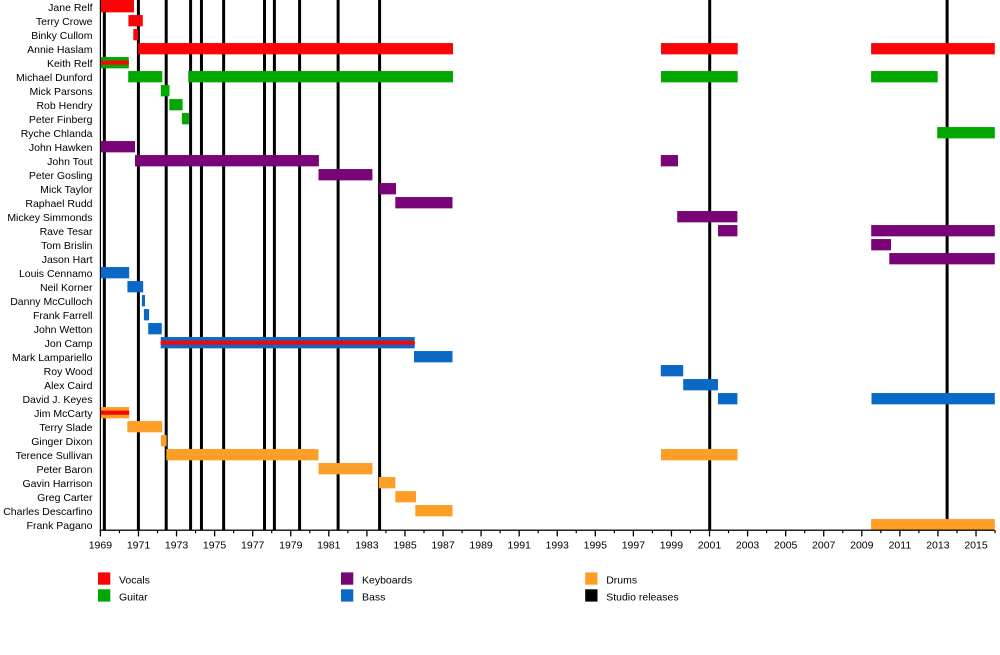  I want to click on svg-text: Frank Pagano, so click(60, 526).